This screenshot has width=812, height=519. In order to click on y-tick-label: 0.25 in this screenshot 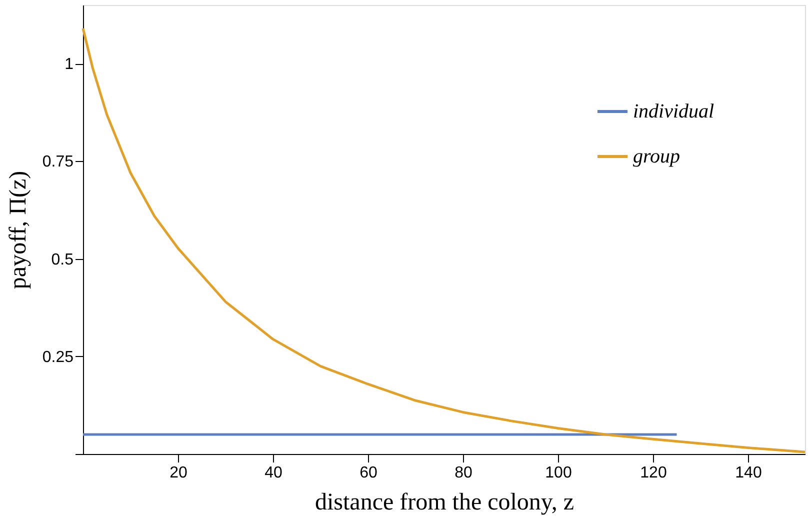, I will do `click(58, 357)`.